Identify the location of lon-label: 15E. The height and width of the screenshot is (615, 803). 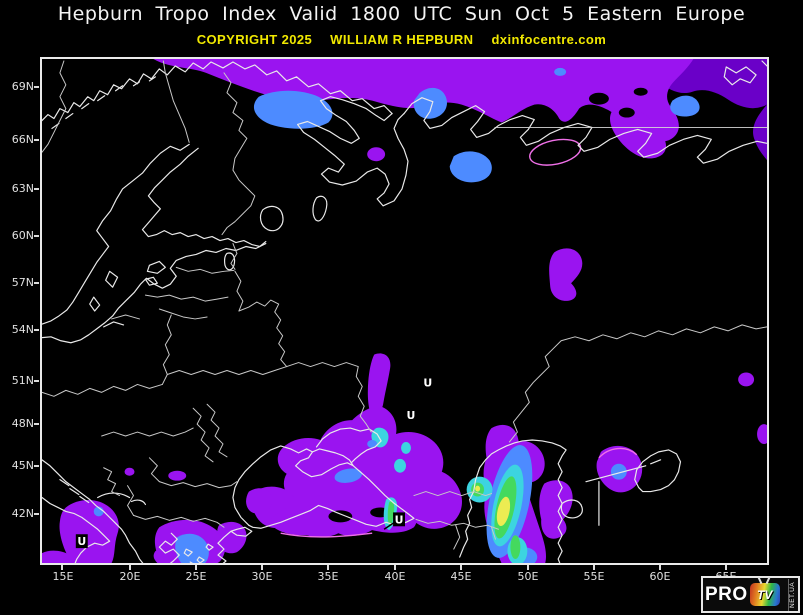
(63, 576).